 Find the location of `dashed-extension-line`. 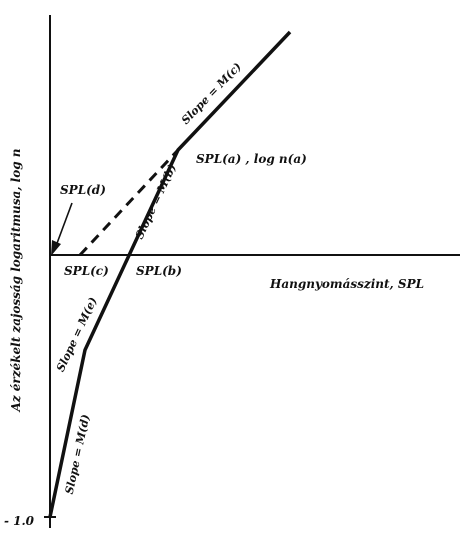

dashed-extension-line is located at coordinates (129, 202).